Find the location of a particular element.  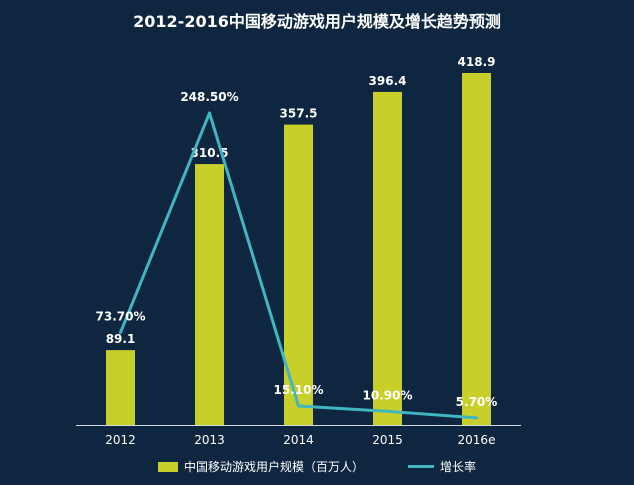

growth-value-label: 5.70% is located at coordinates (477, 402).